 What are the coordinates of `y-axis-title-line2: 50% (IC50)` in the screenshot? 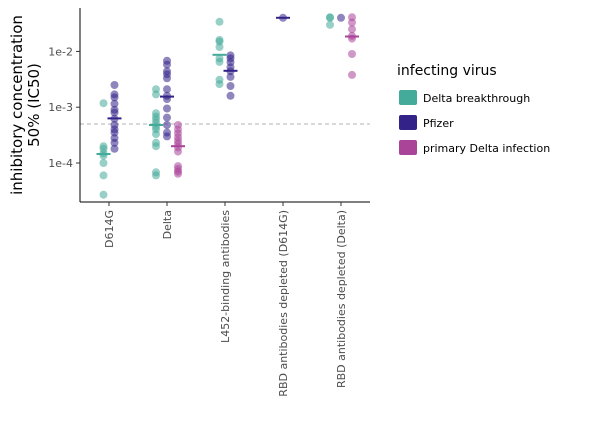 It's located at (34, 105).